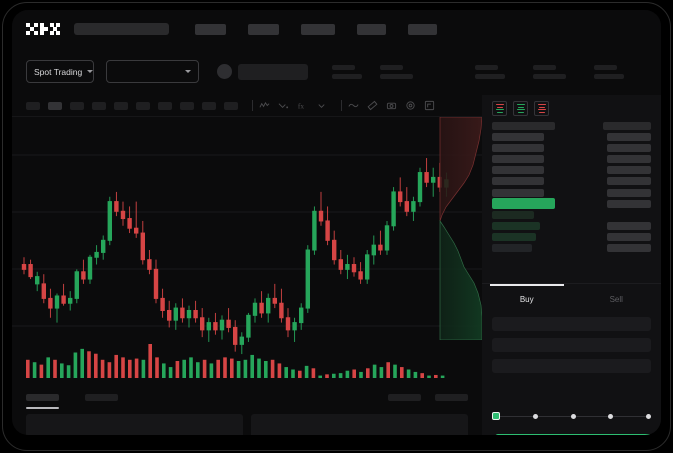  What do you see at coordinates (42, 401) in the screenshot?
I see `bottom-tab-open-orders` at bounding box center [42, 401].